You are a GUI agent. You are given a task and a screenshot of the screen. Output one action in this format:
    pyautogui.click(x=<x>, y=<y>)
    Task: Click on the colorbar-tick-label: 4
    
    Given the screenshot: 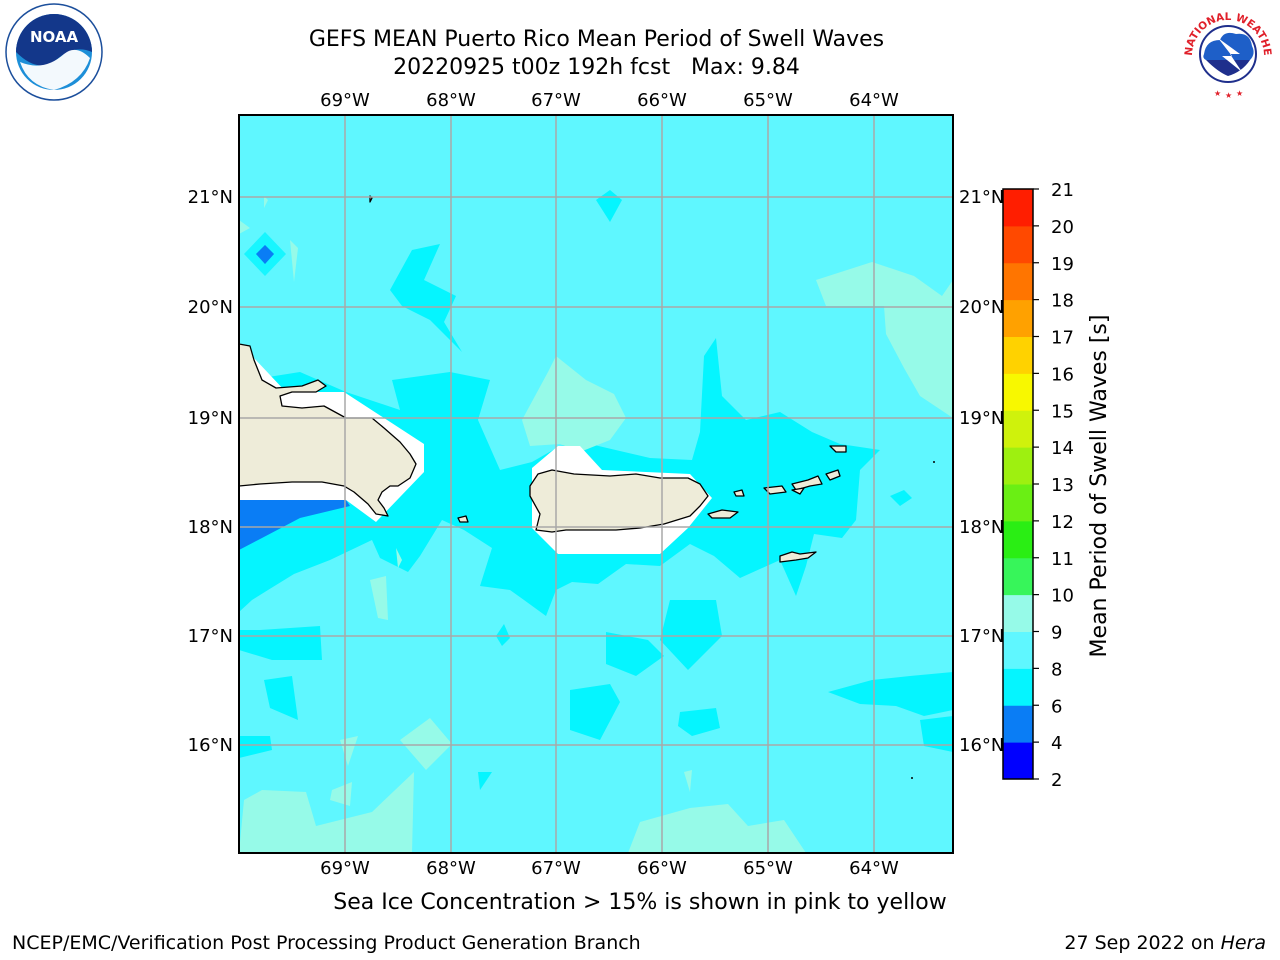 What is the action you would take?
    pyautogui.click(x=1056, y=743)
    